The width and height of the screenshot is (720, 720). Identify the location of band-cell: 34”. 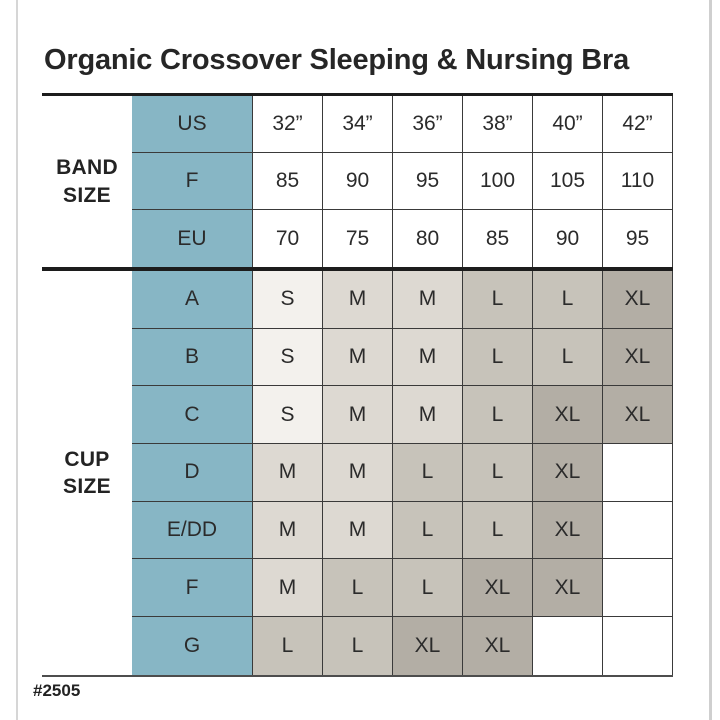
(358, 124).